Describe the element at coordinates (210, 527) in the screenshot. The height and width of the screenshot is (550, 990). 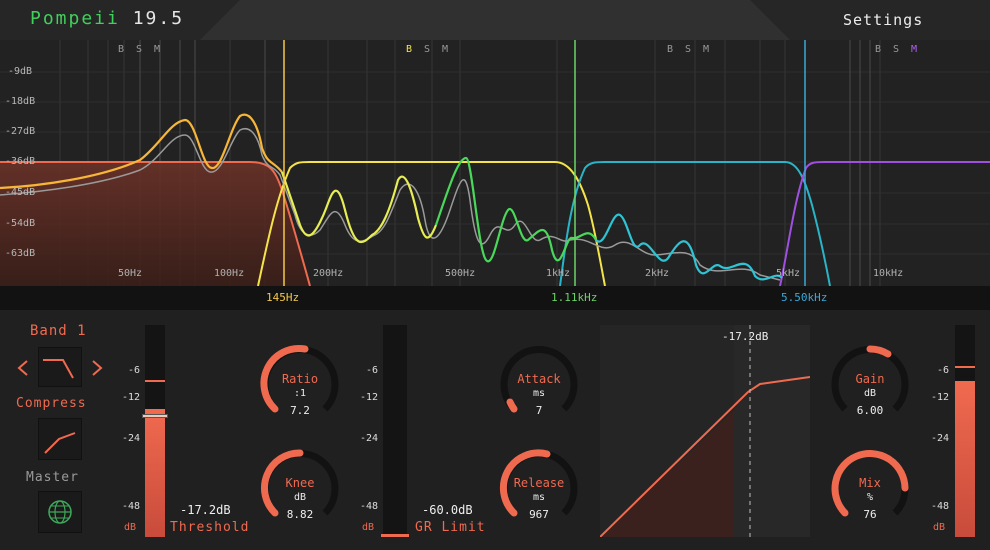
I see `threshold-label: Threshold` at that location.